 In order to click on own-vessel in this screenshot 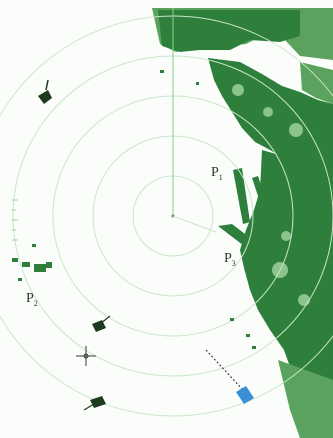, I will do `click(229, 376)`.